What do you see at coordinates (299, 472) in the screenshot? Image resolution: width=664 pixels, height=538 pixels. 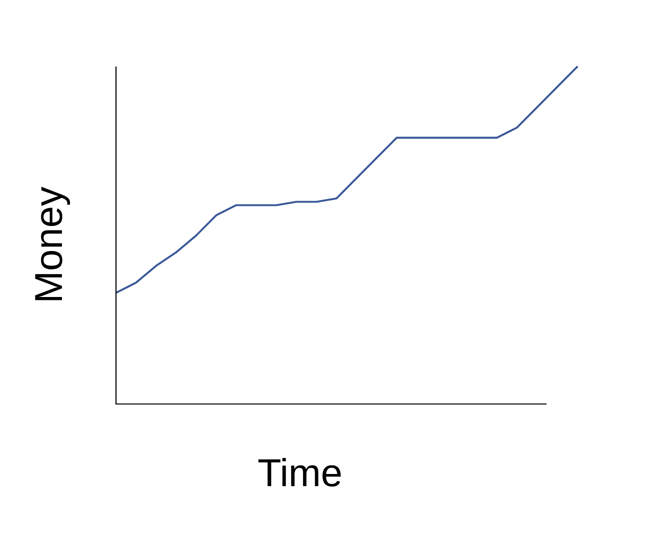 I see `x-axis-title: Time` at bounding box center [299, 472].